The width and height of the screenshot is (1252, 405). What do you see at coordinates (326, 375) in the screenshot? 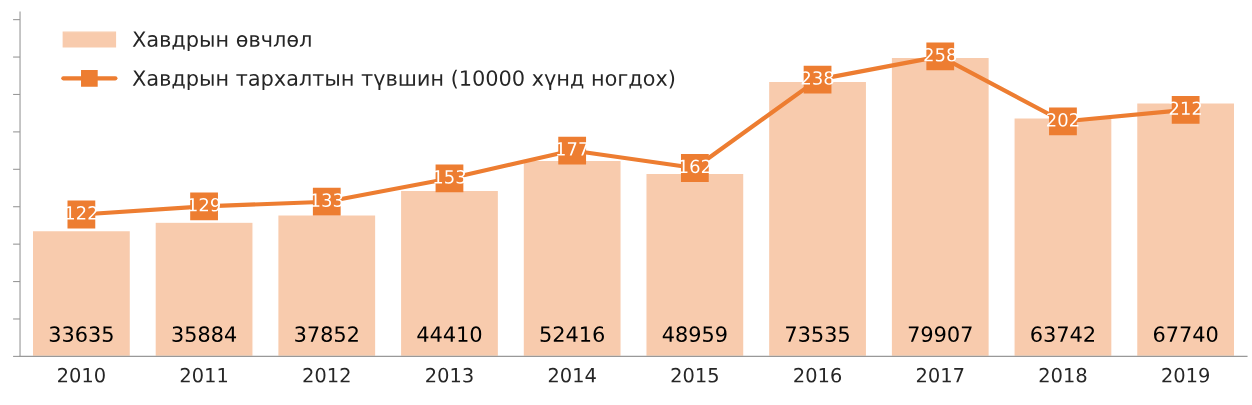
I see `x-tick-label: 2012` at bounding box center [326, 375].